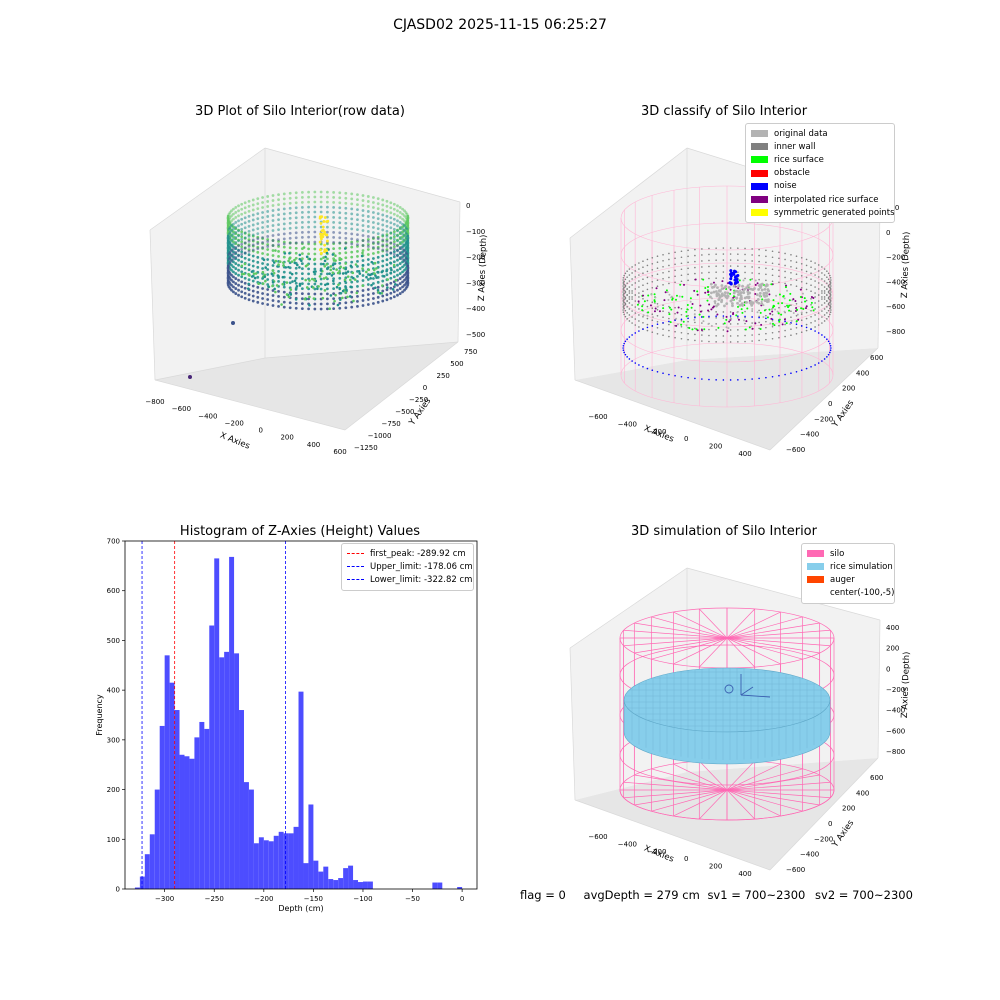 This screenshot has height=1000, width=1000. I want to click on simulation-y-label: Y Axies, so click(843, 834).